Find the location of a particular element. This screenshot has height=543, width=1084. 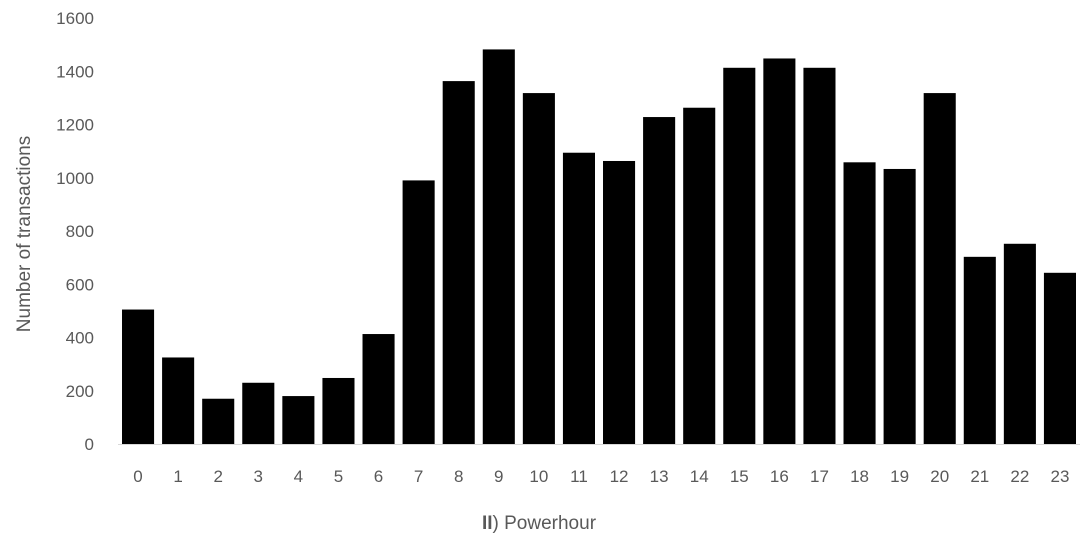

y-tick-label: 200 is located at coordinates (80, 391).